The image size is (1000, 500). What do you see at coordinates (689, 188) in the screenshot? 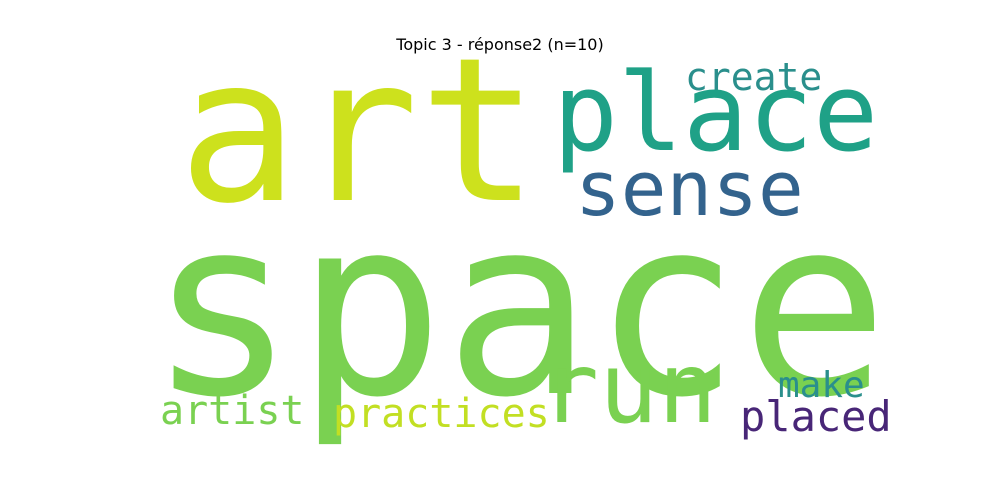
I see `word-sense: sense` at bounding box center [689, 188].